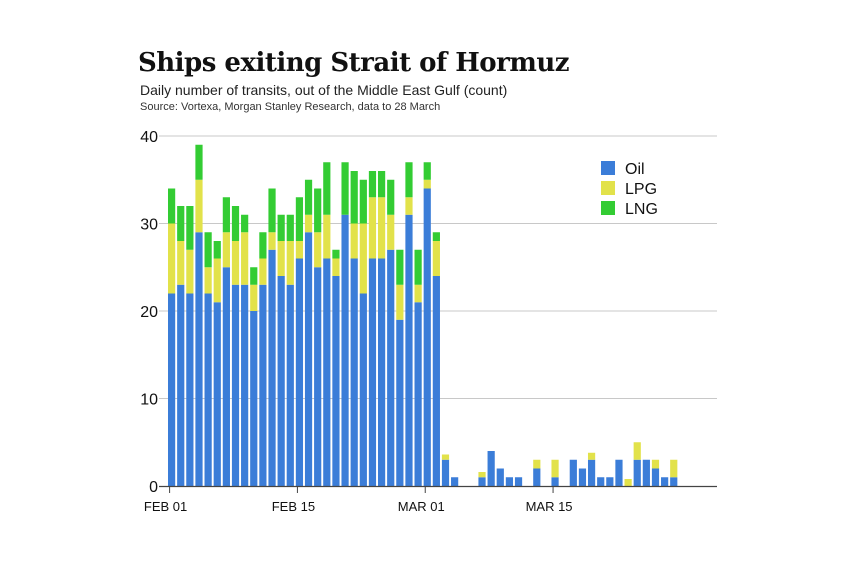  What do you see at coordinates (165, 506) in the screenshot?
I see `x-tick-label: FEB 01` at bounding box center [165, 506].